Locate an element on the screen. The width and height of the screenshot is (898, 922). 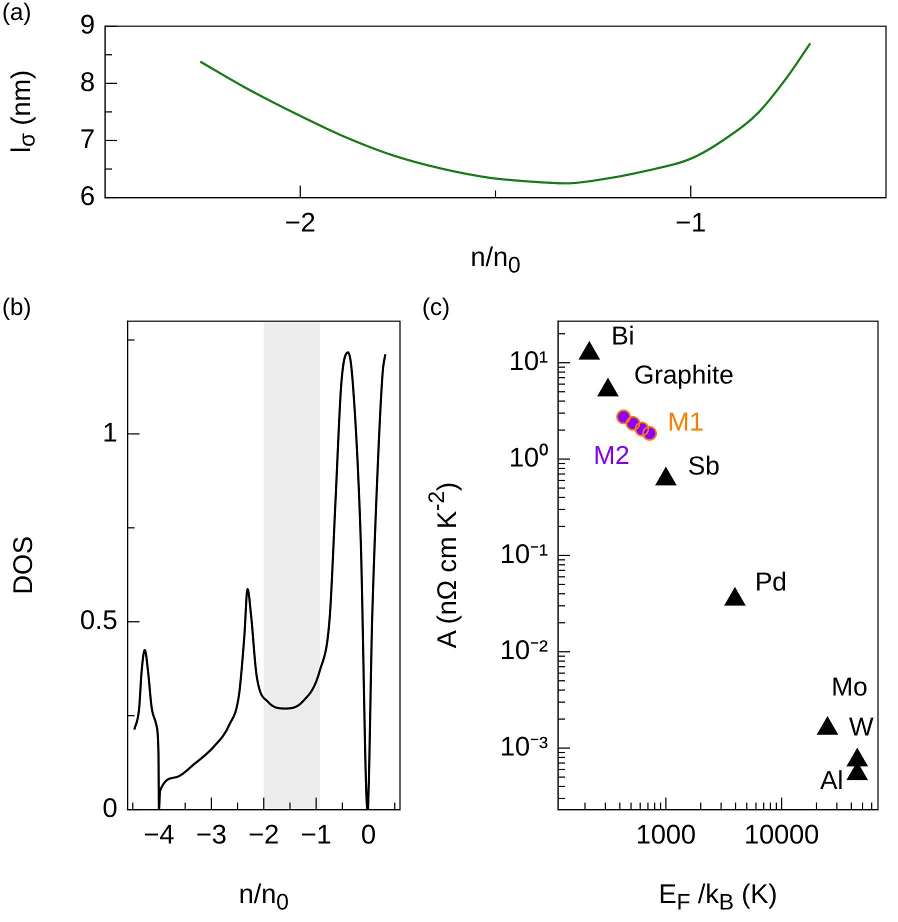
y-tick-label: 8 is located at coordinates (88, 81).